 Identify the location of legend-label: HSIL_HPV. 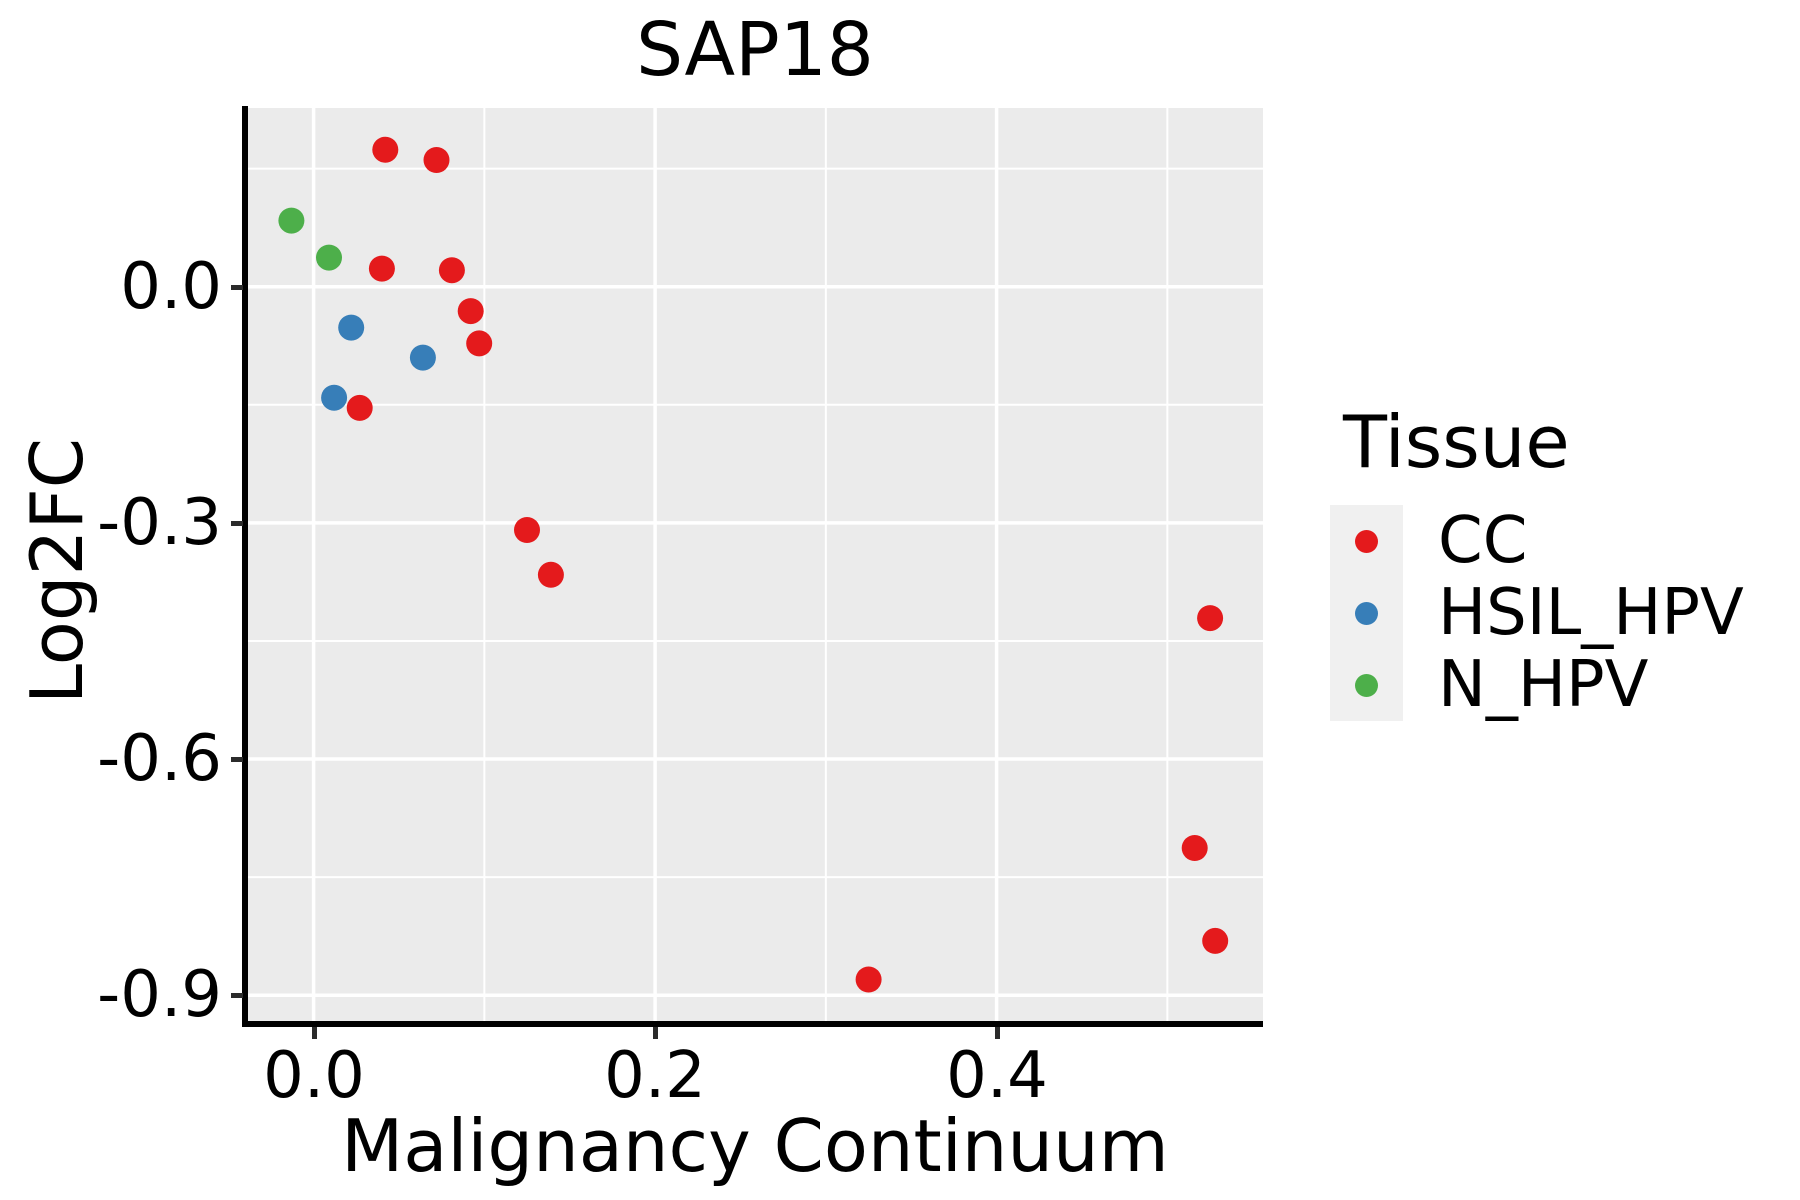
(1591, 613).